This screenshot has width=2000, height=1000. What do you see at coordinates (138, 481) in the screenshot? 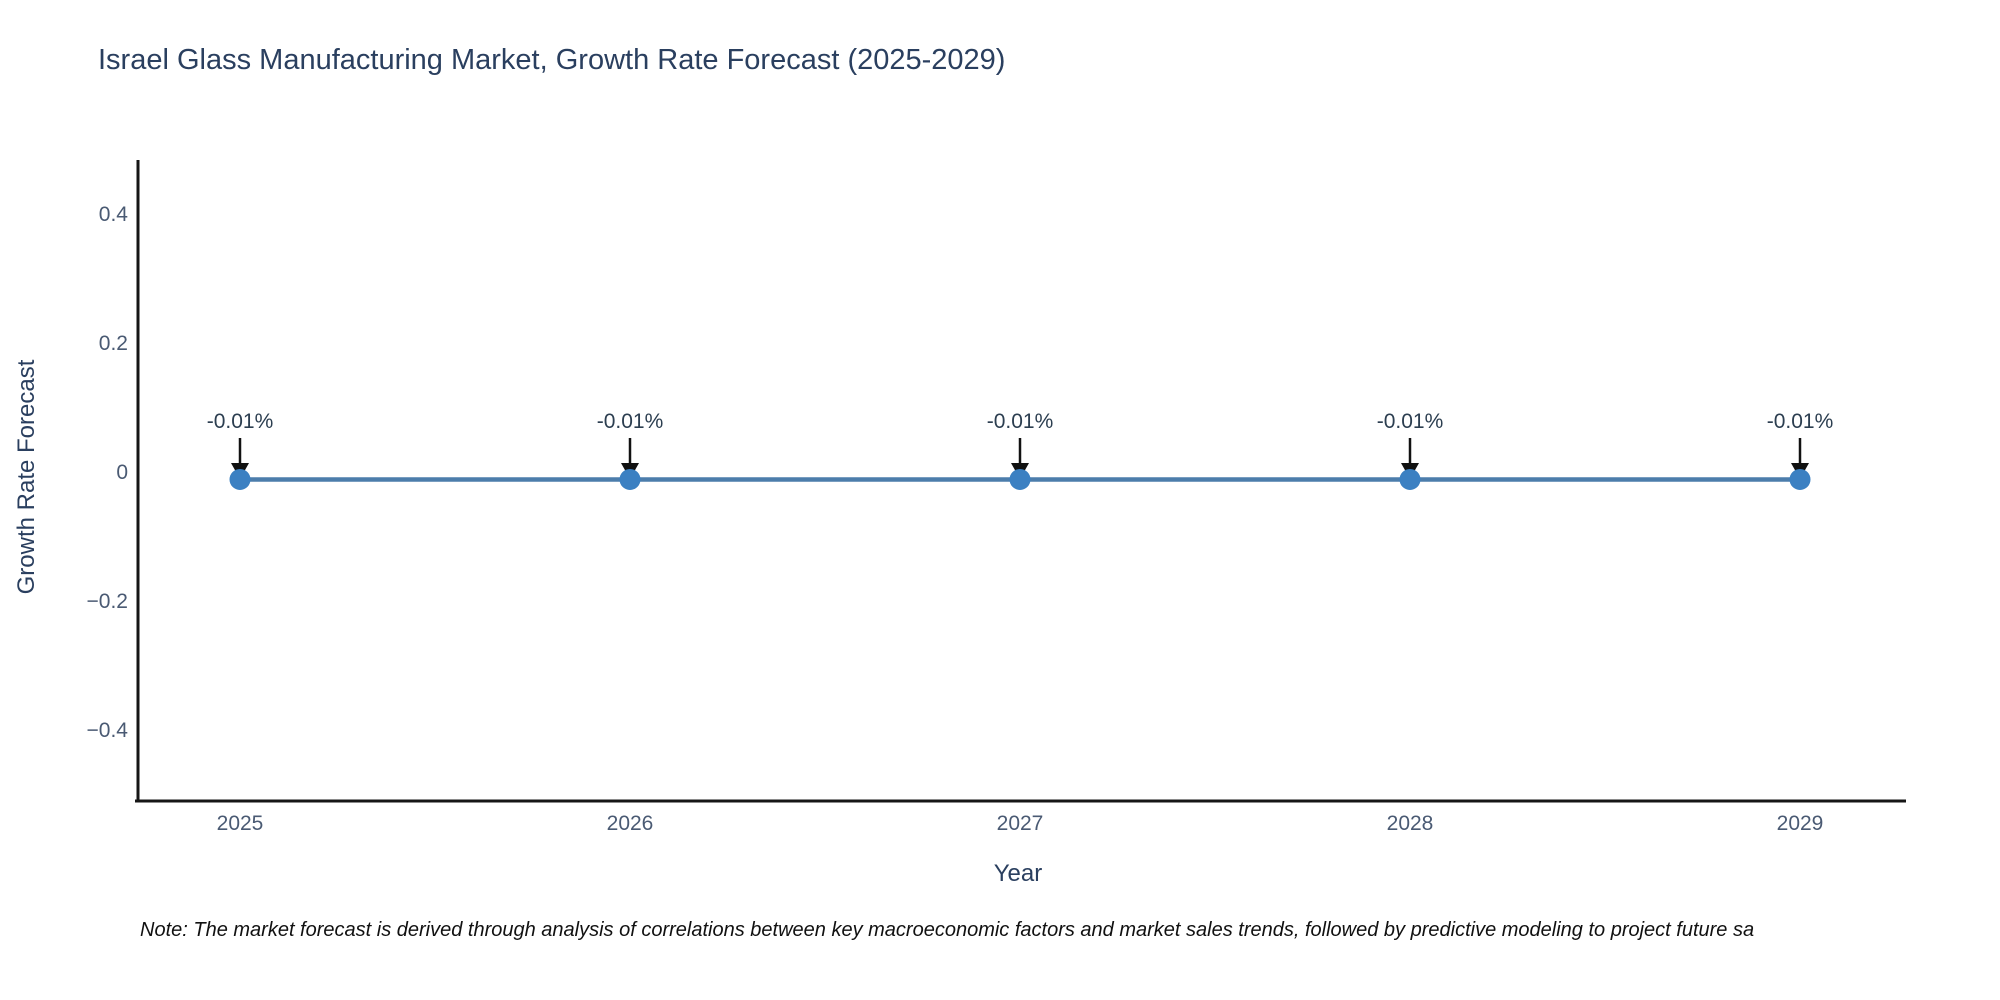
I see `y-axis-line` at bounding box center [138, 481].